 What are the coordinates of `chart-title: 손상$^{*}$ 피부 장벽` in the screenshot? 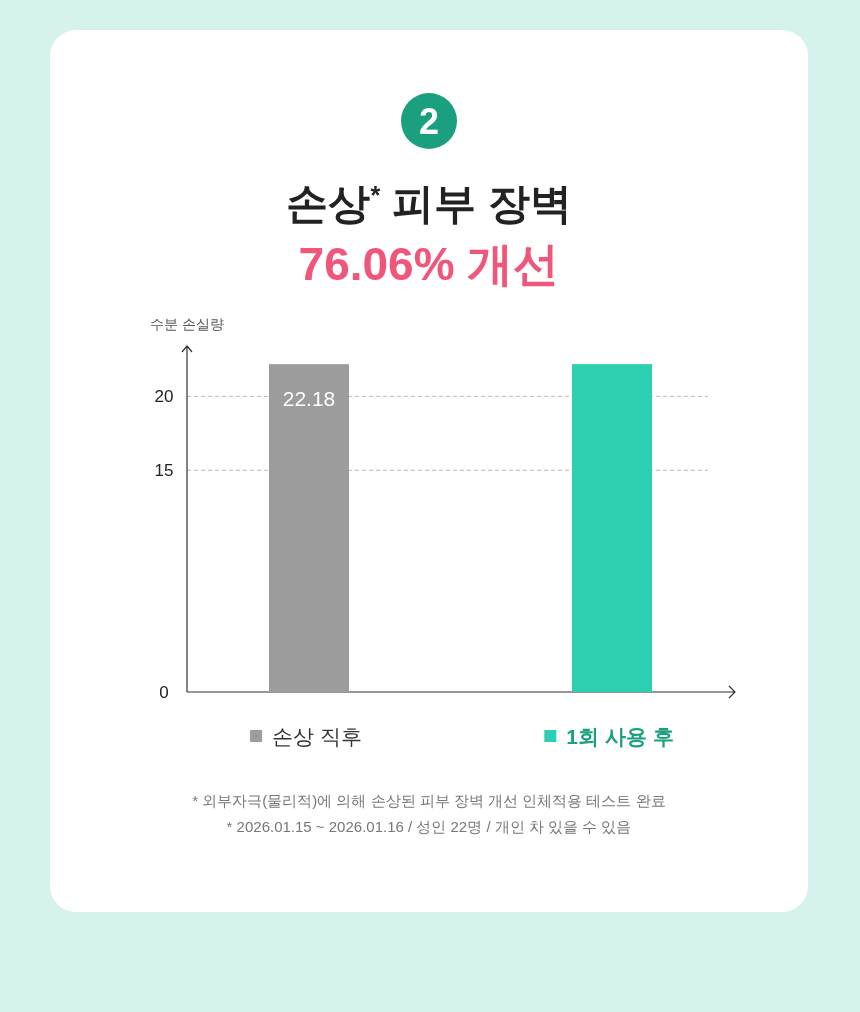 It's located at (429, 203).